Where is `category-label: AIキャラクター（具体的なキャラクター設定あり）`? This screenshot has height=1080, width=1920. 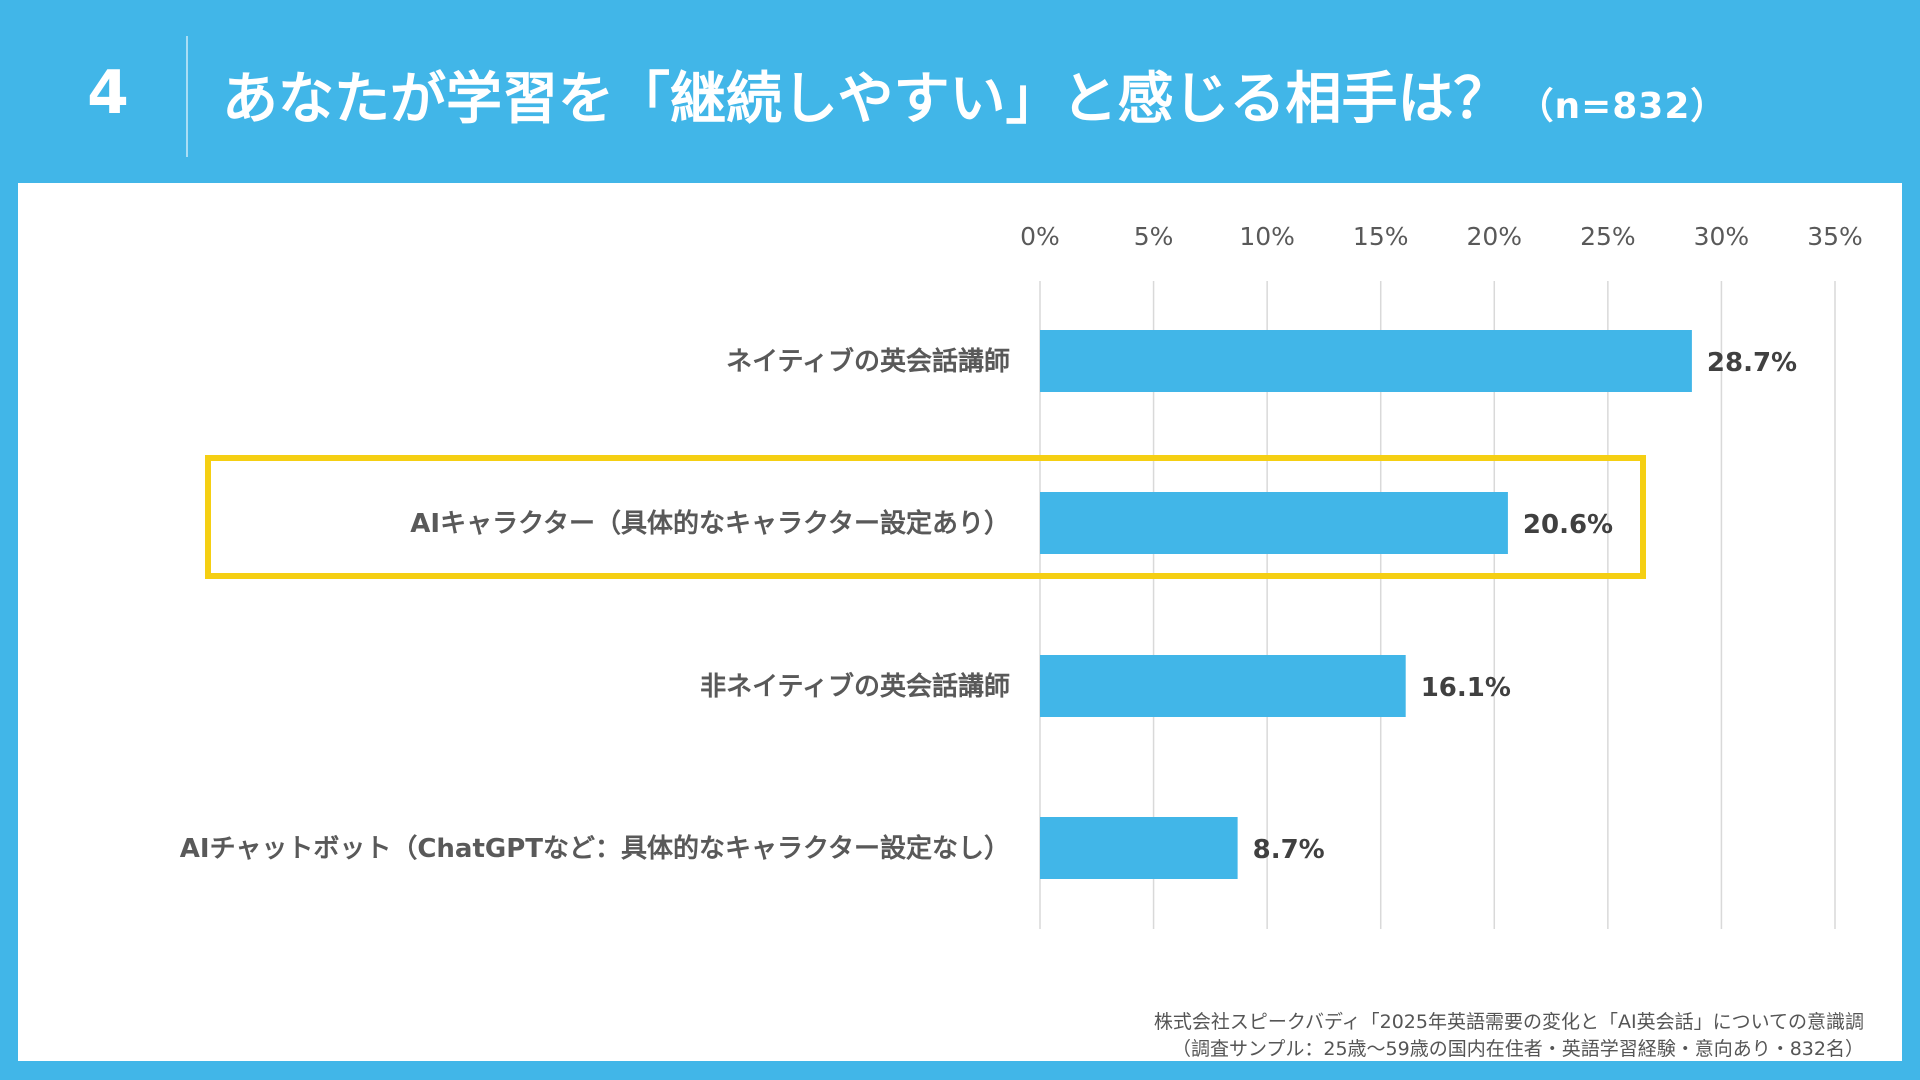 category-label: AIキャラクター（具体的なキャラクター設定あり） is located at coordinates (710, 523).